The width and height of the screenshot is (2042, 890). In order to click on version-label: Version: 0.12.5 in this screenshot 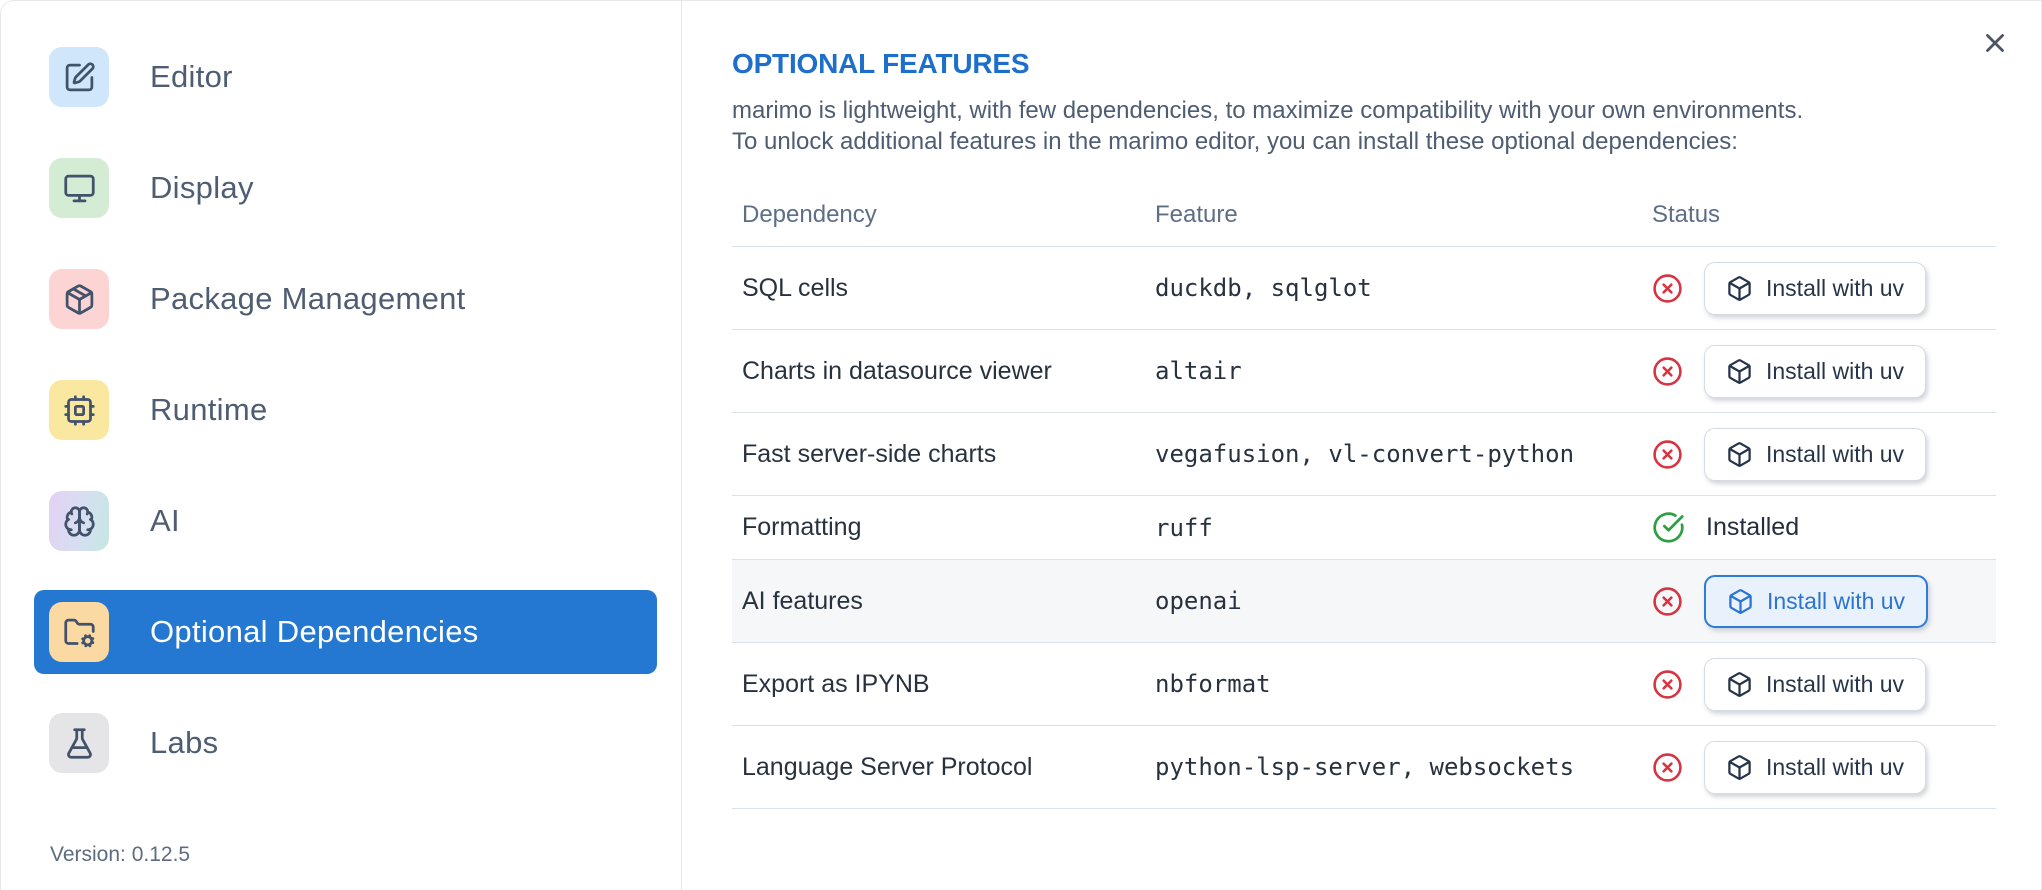, I will do `click(120, 854)`.